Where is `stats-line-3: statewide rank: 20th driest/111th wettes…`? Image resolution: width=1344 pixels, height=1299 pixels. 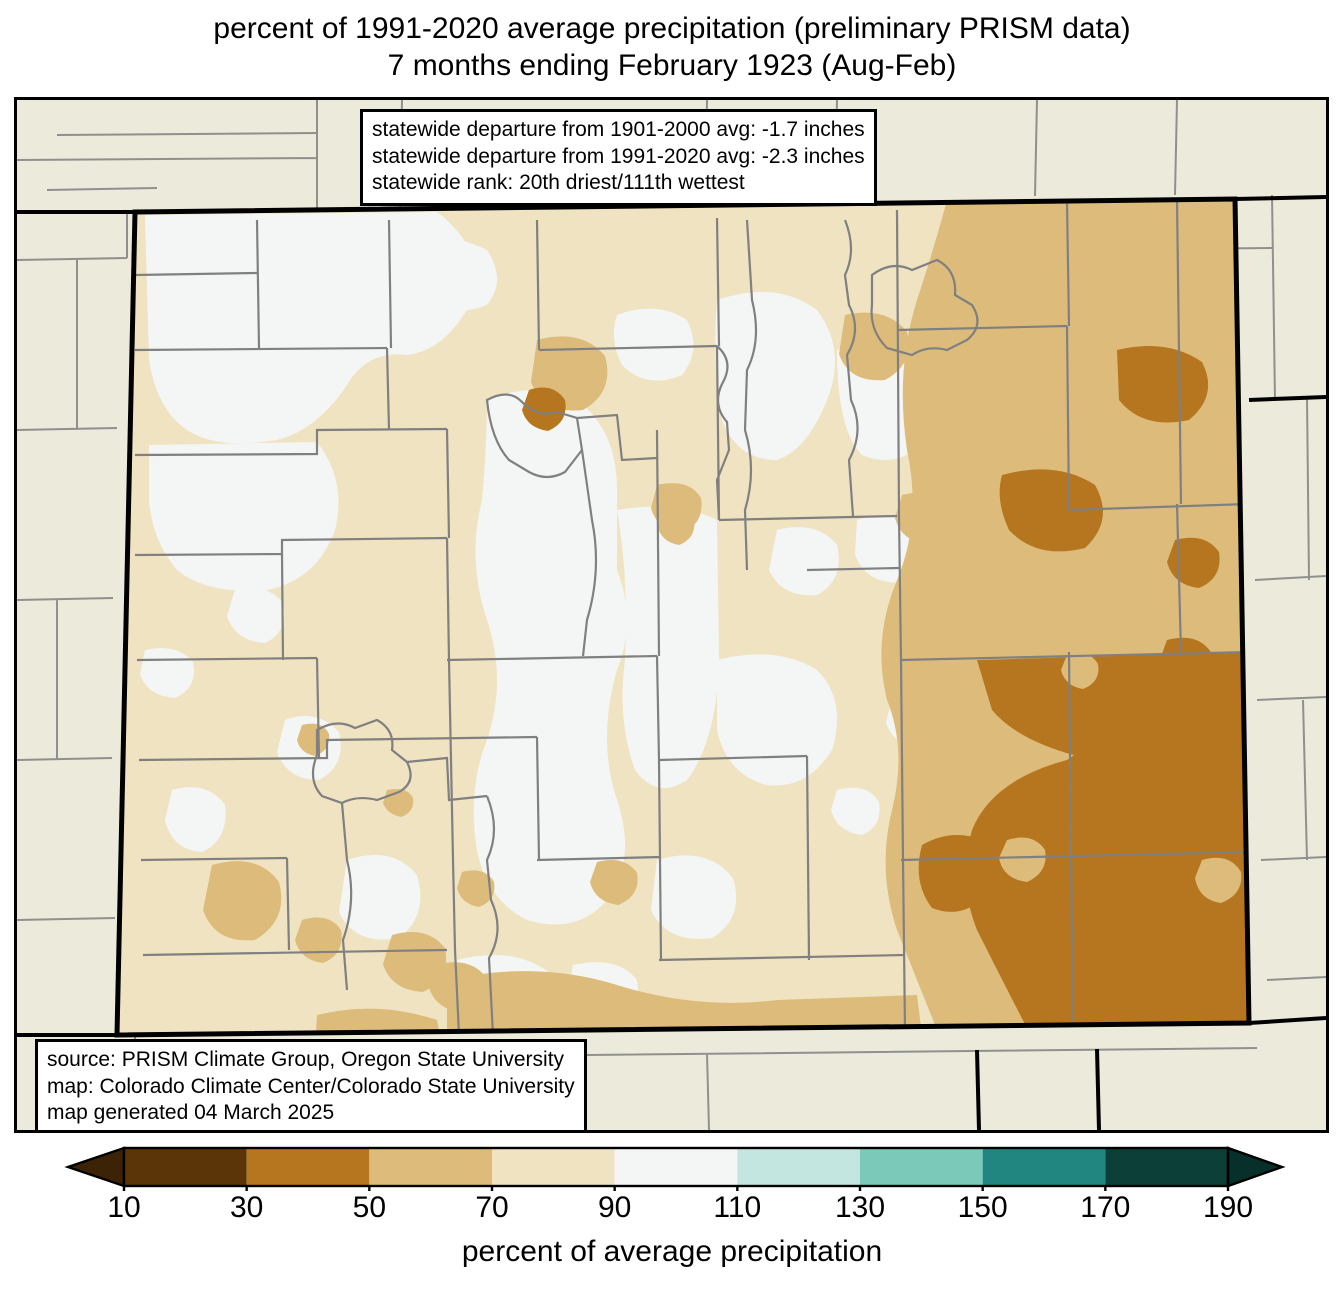
stats-line-3: statewide rank: 20th driest/111th wettes… is located at coordinates (558, 182).